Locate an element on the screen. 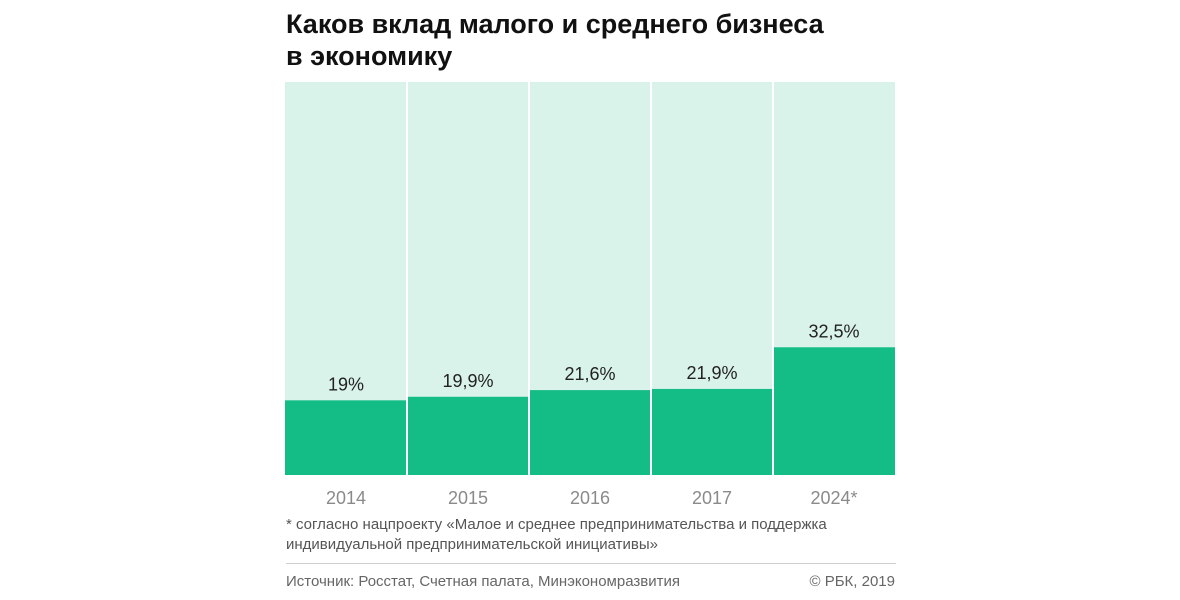 This screenshot has height=600, width=1180. x-tick-label: 2014 is located at coordinates (346, 498).